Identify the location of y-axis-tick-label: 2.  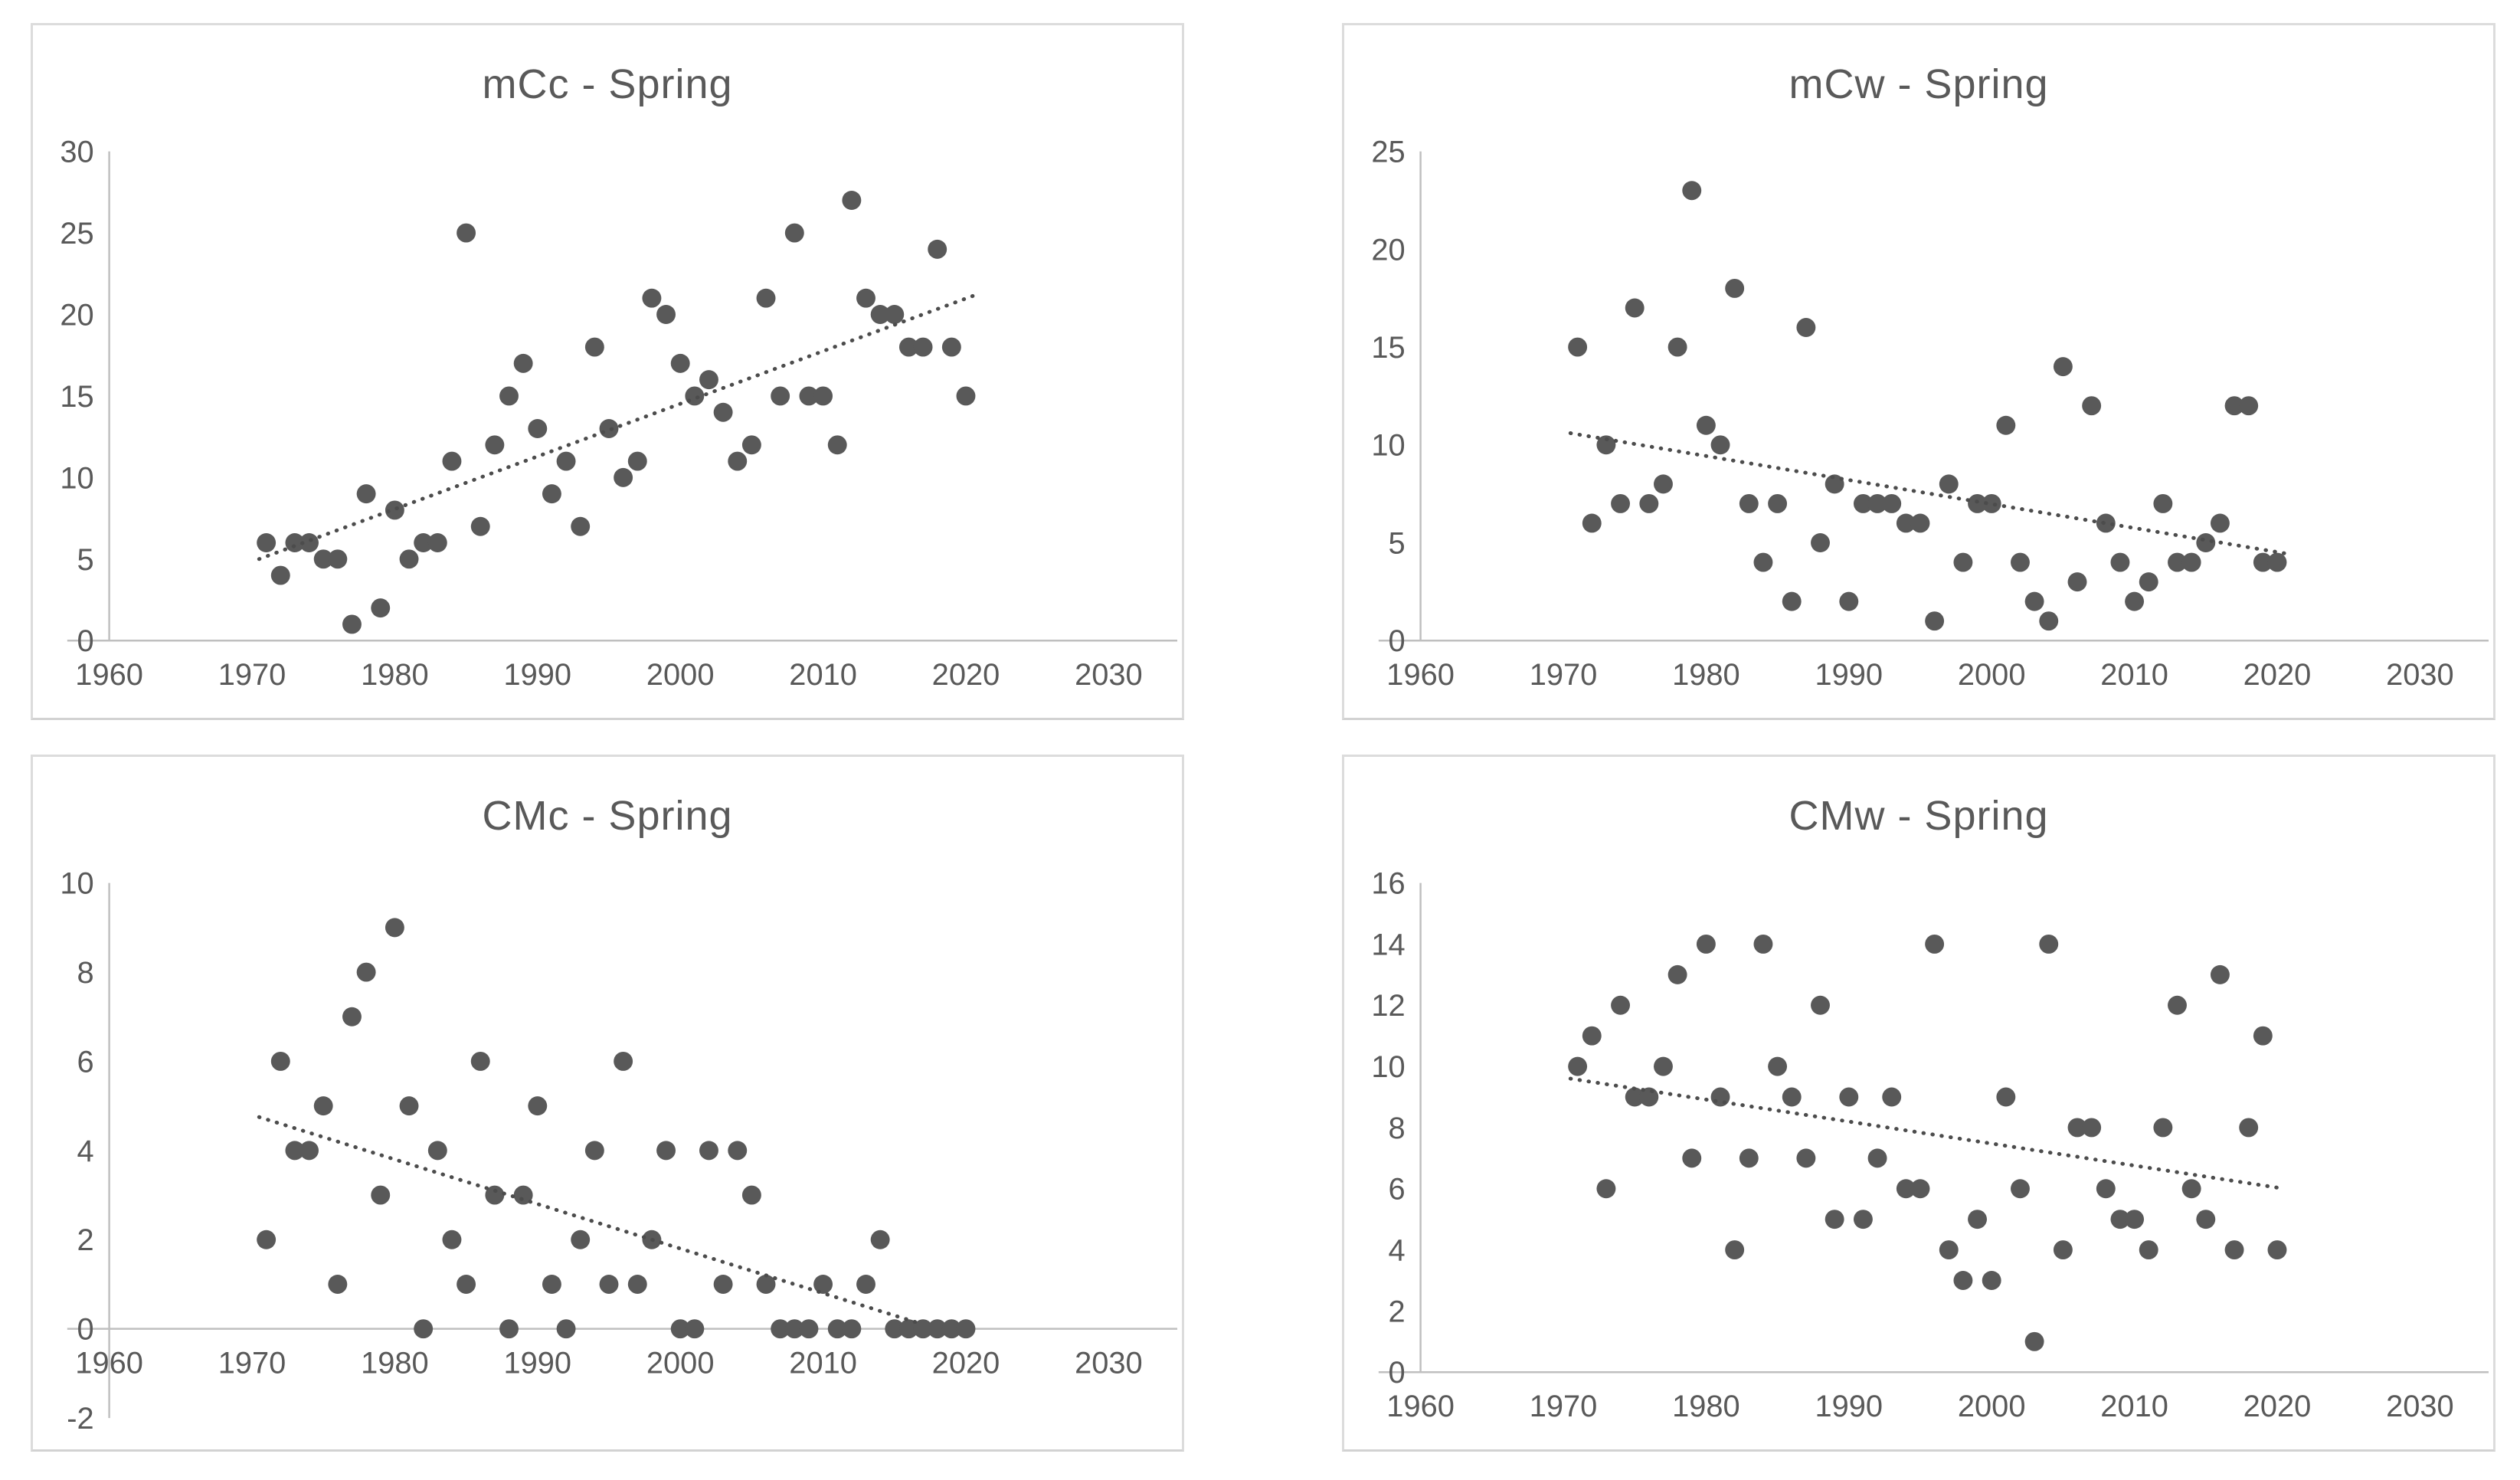
(85, 1240).